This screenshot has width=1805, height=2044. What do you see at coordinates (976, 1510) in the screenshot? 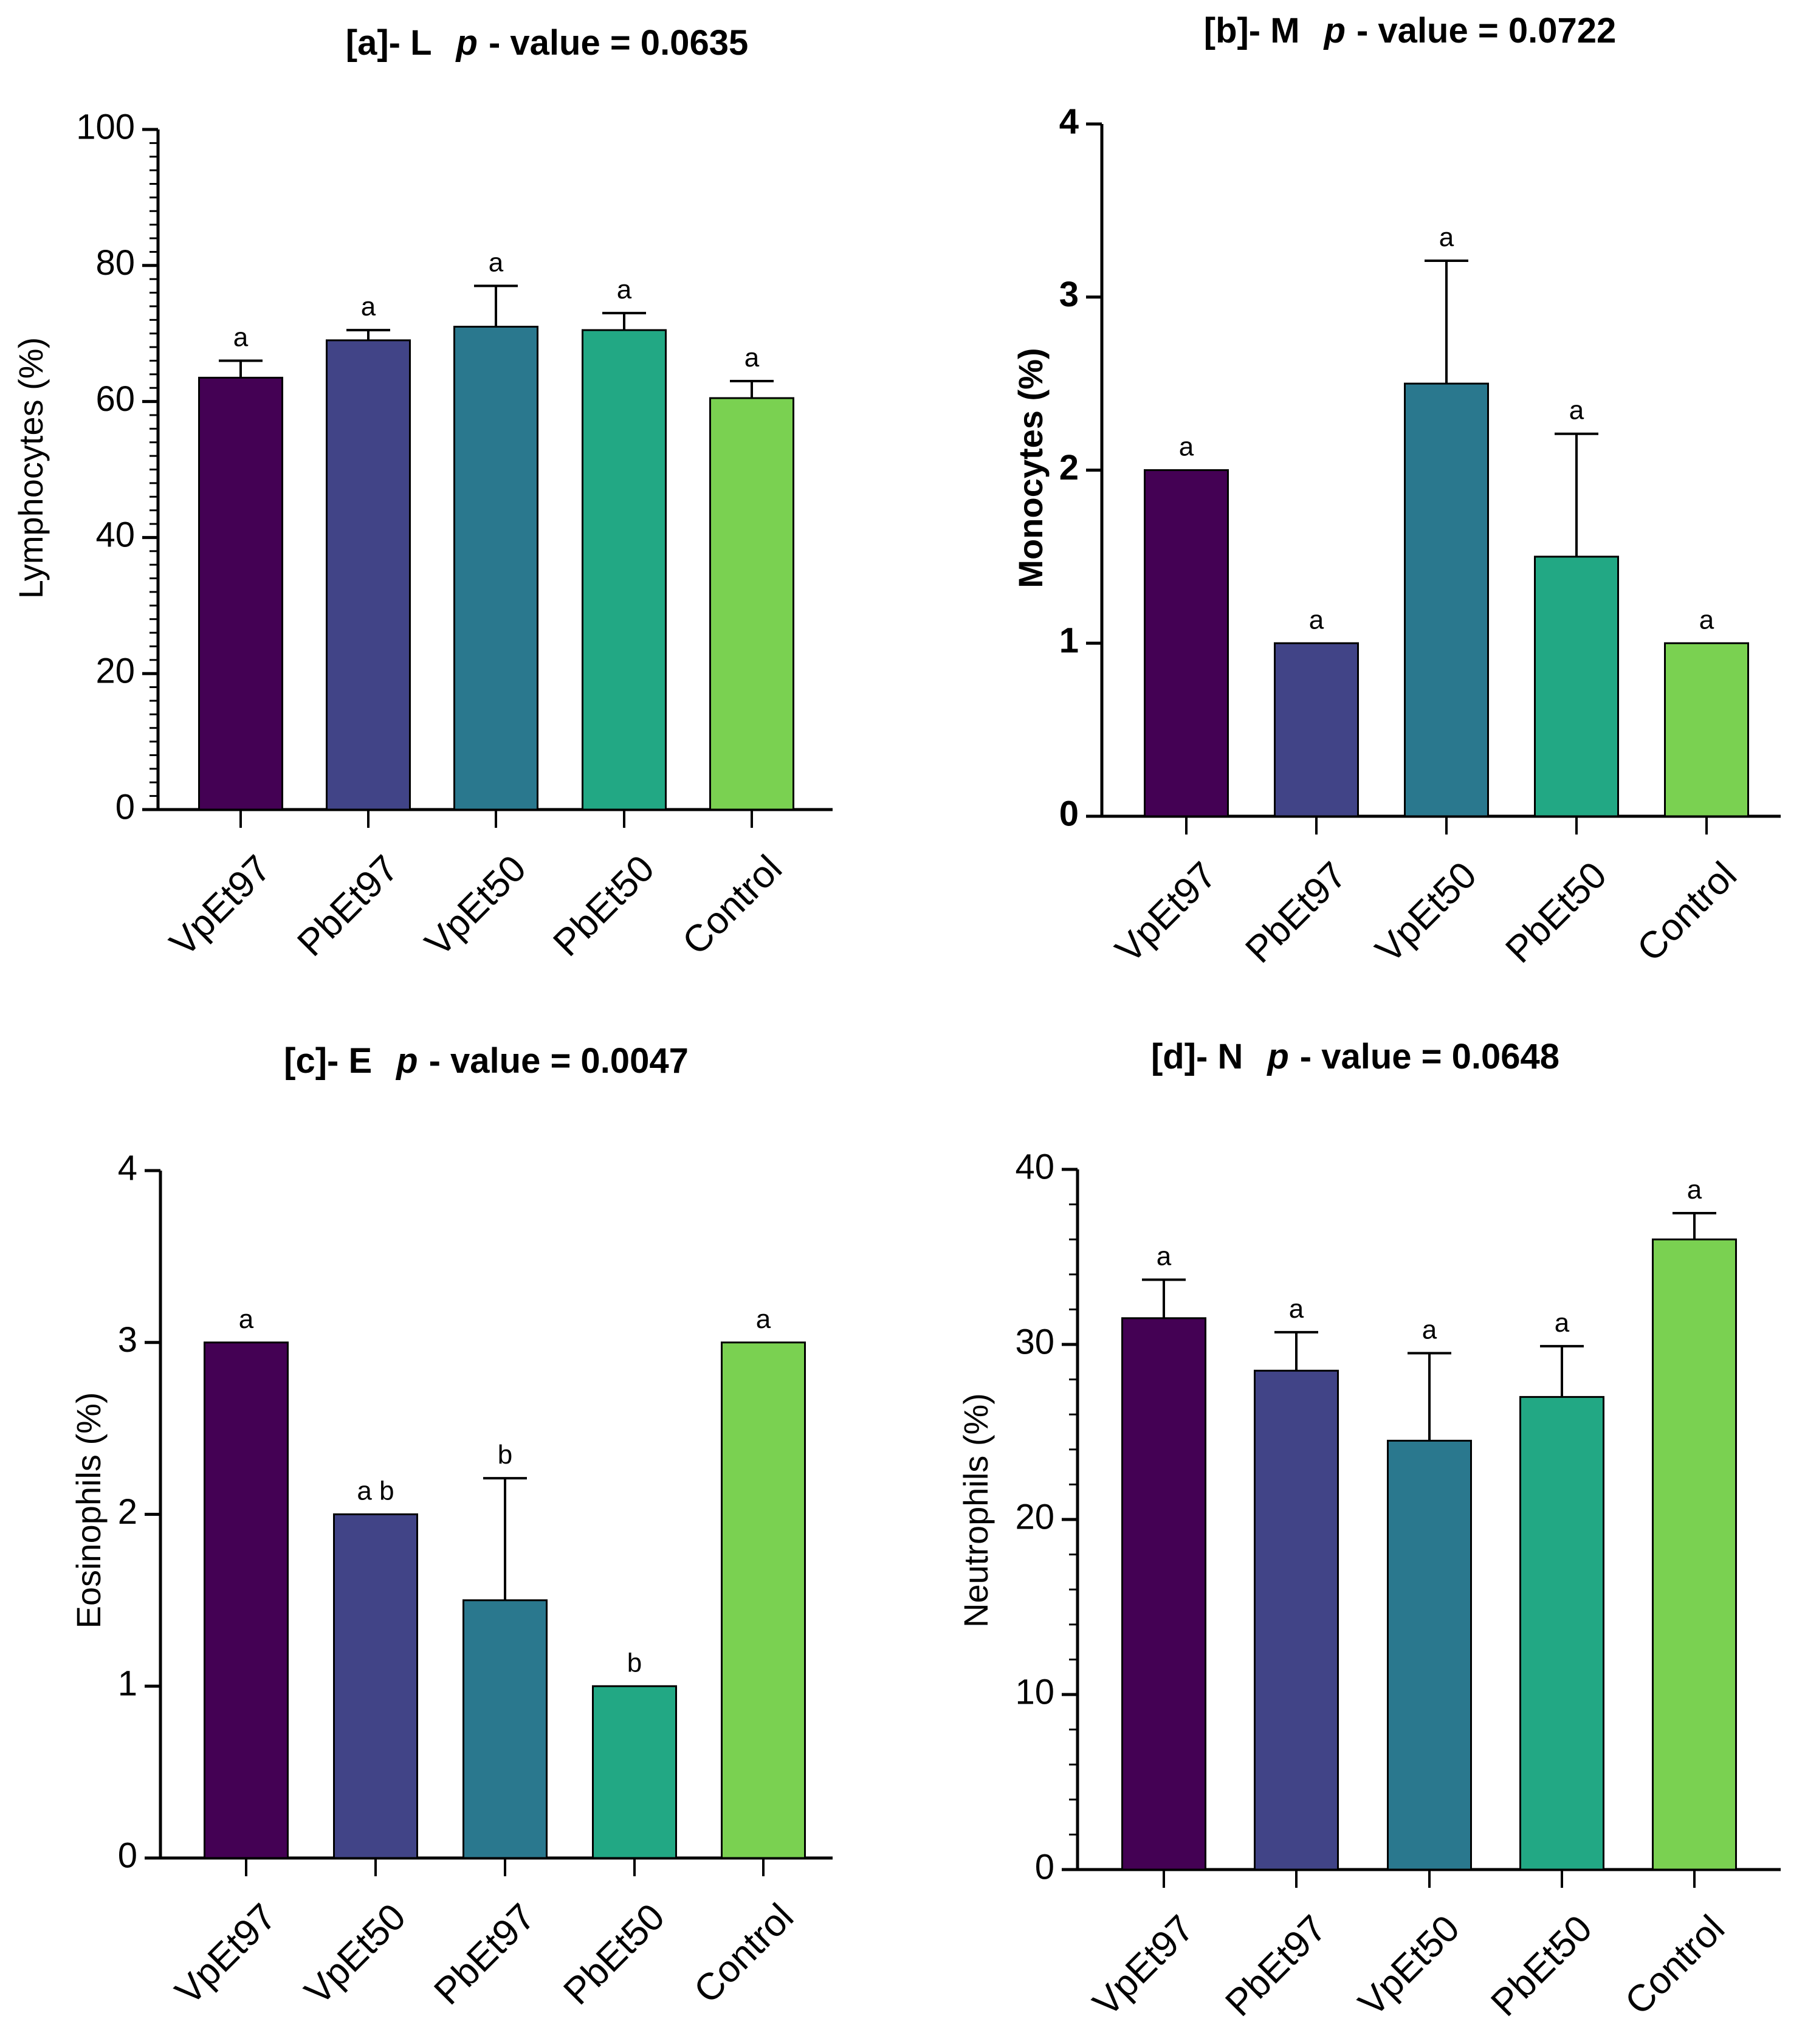
I see `y-axis-label: Neutrophils (%)` at bounding box center [976, 1510].